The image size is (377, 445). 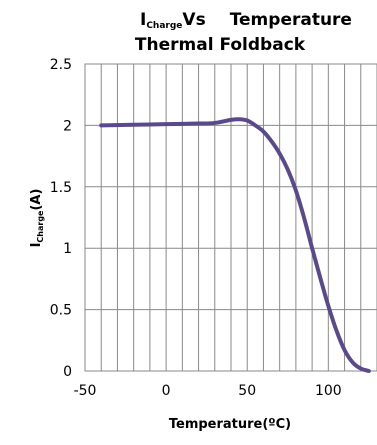 I want to click on chart-title-tail: Temperature, so click(x=291, y=20).